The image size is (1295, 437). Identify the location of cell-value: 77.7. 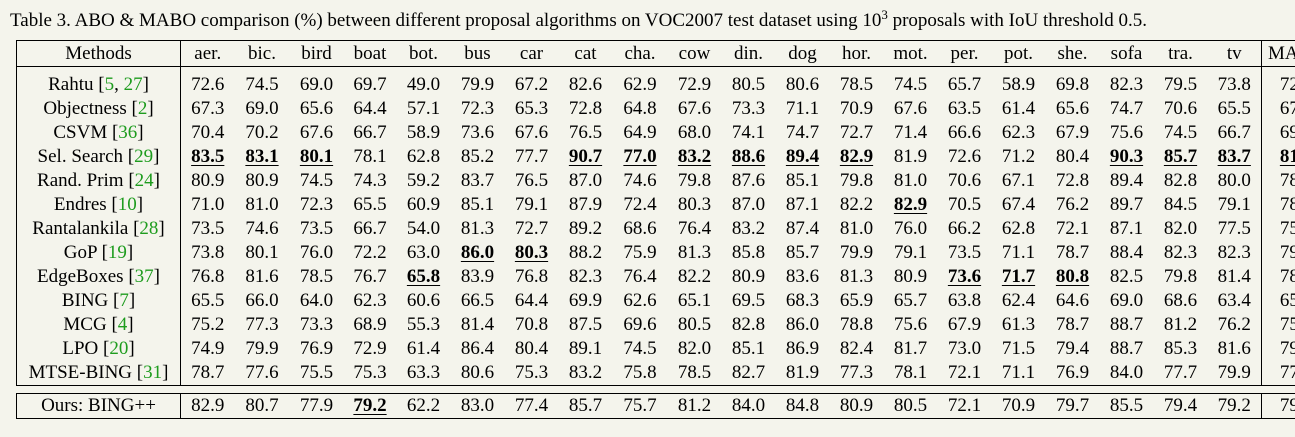
(531, 156).